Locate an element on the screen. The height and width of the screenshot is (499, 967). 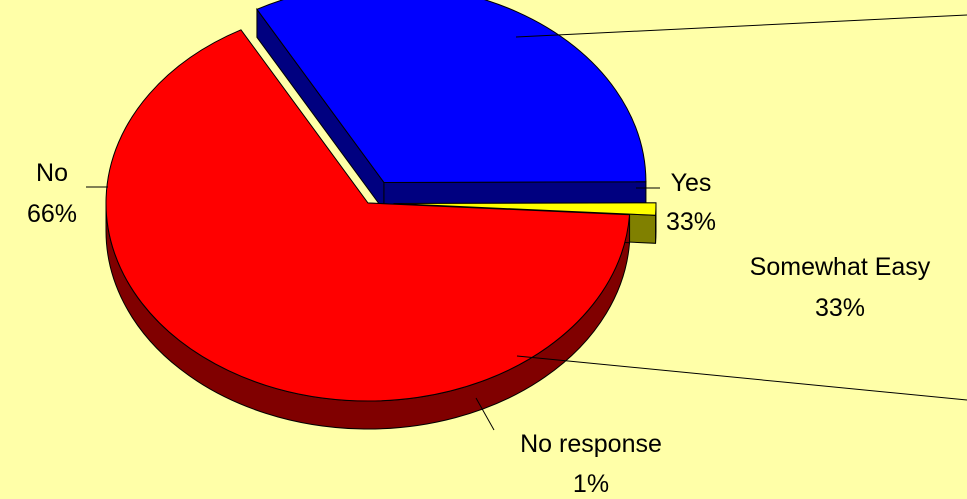
slice-value-no: 66% is located at coordinates (52, 214).